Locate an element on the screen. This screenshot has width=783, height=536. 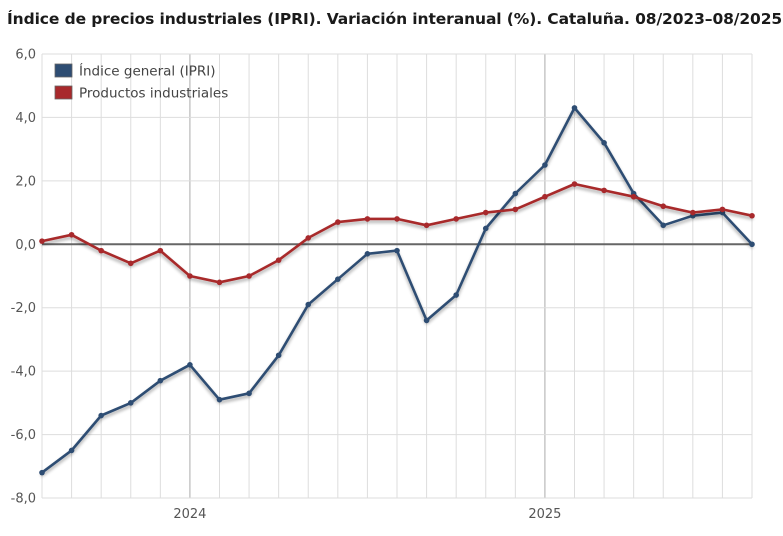
y-tick-label: 0,0 is located at coordinates (25, 245).